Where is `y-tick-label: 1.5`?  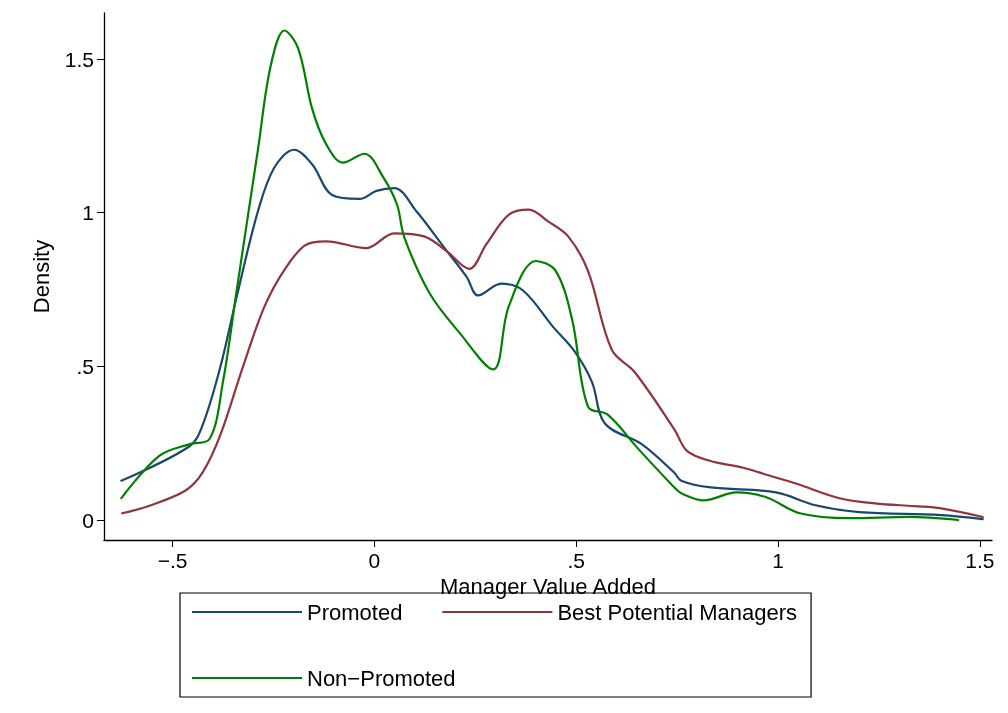 y-tick-label: 1.5 is located at coordinates (79, 59).